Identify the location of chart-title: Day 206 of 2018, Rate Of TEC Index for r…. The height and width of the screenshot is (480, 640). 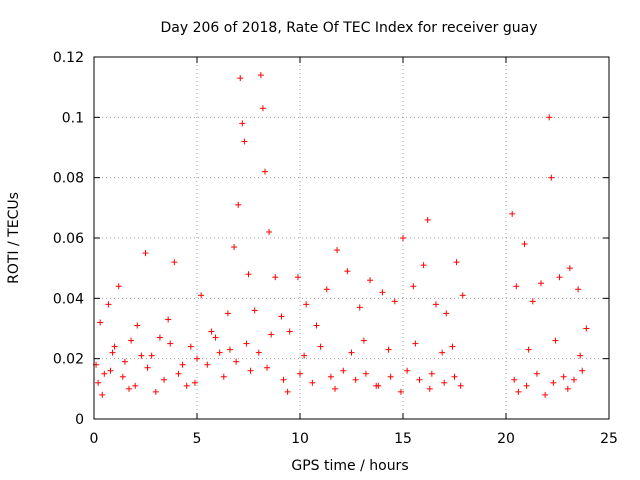
(349, 28).